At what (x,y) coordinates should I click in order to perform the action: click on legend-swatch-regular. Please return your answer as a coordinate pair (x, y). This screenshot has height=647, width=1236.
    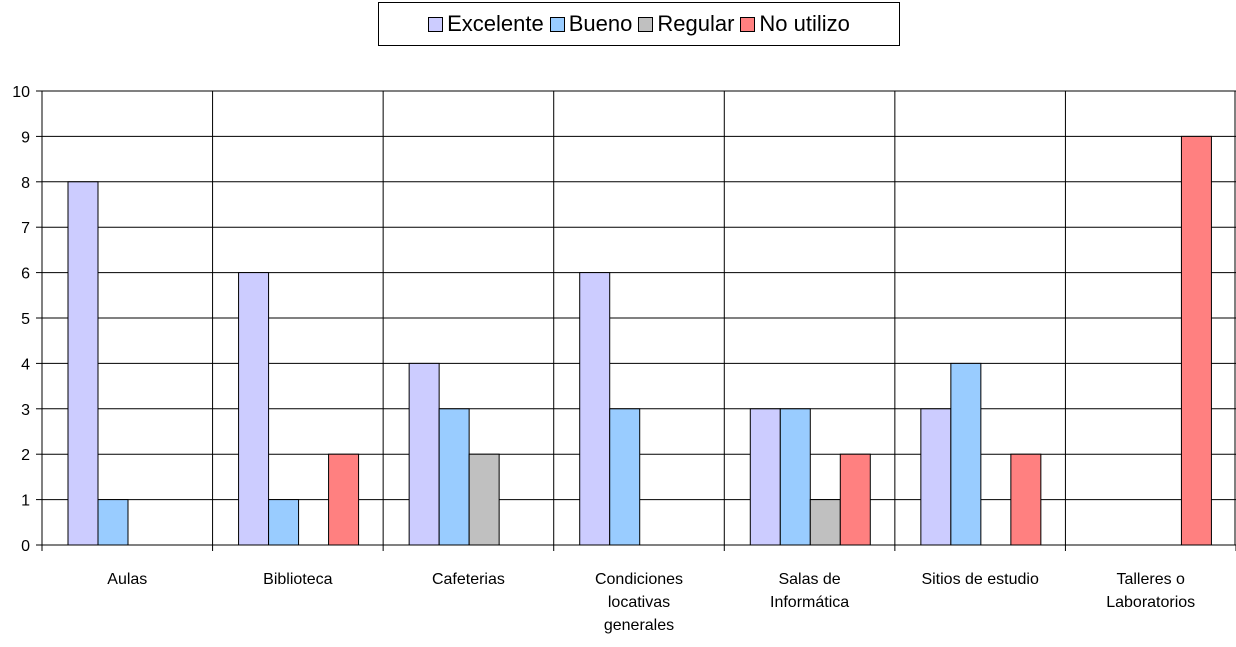
    Looking at the image, I should click on (646, 24).